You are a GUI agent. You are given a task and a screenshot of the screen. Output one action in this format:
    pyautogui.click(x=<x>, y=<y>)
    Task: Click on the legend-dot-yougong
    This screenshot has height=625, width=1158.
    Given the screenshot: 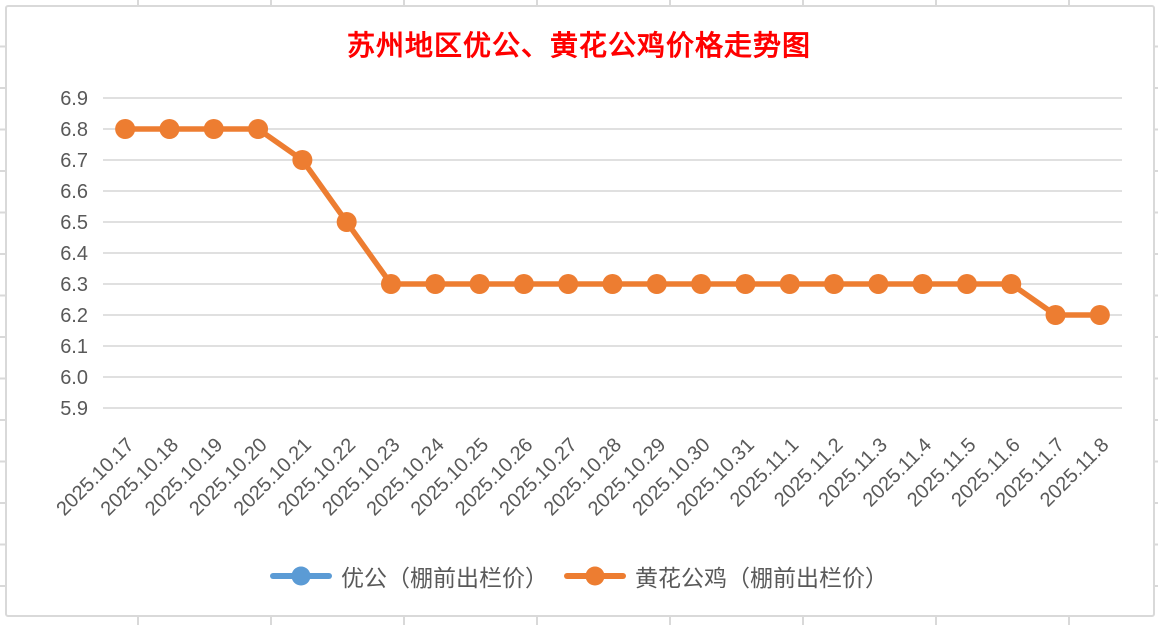 What is the action you would take?
    pyautogui.click(x=301, y=576)
    